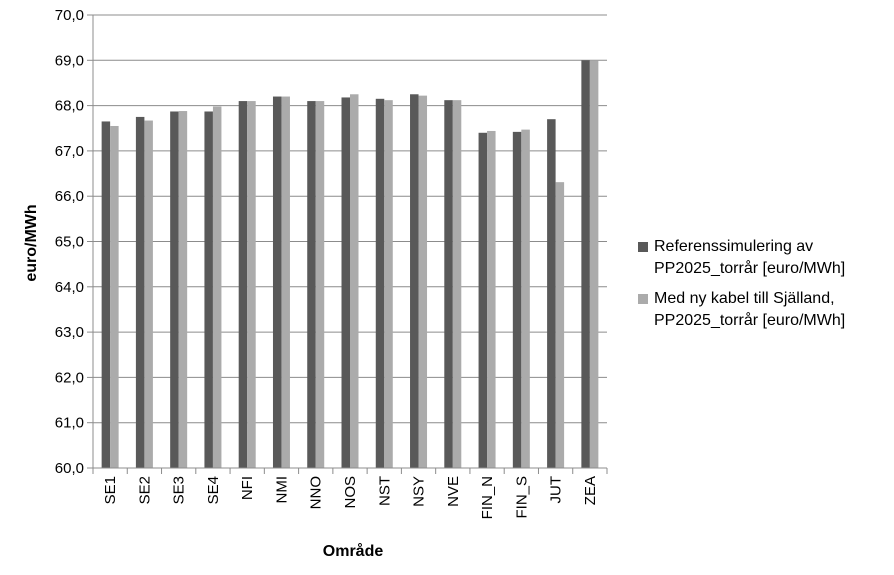 Image resolution: width=894 pixels, height=575 pixels. What do you see at coordinates (281, 490) in the screenshot?
I see `x-tick-label: NMI` at bounding box center [281, 490].